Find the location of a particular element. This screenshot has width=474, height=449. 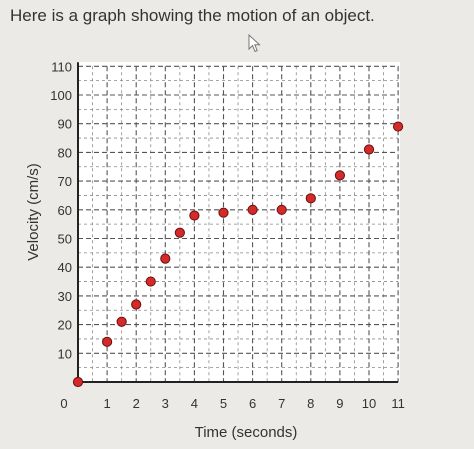

y-tick-label: 60 is located at coordinates (65, 210).